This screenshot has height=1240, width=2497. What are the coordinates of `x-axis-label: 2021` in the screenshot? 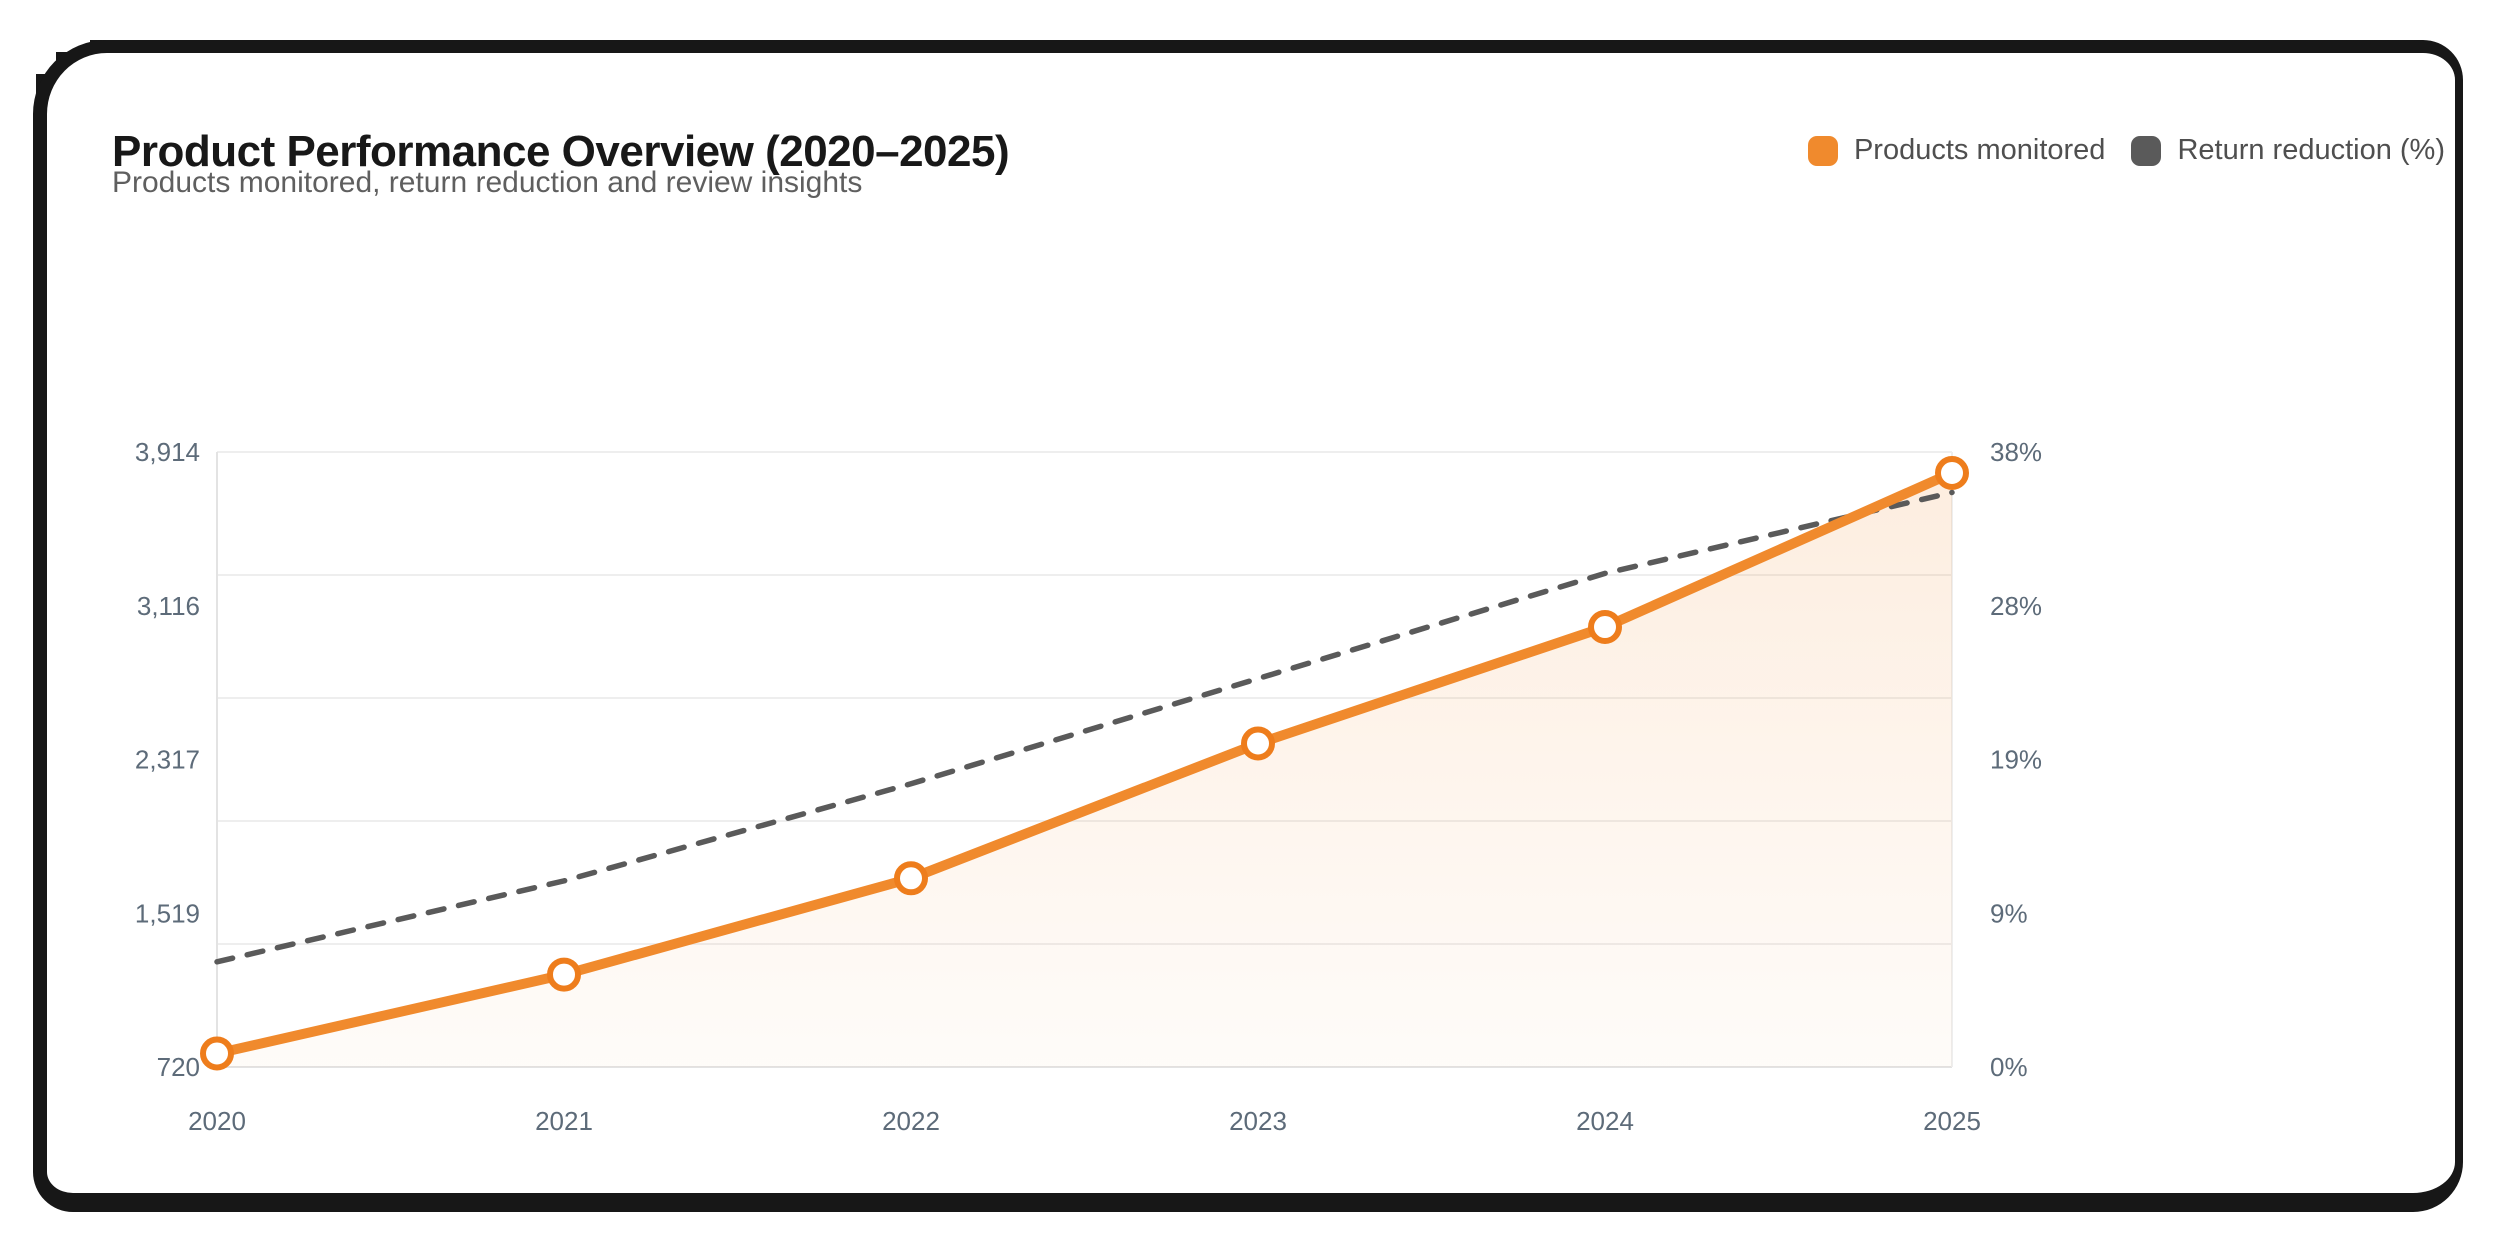 It's located at (564, 1121).